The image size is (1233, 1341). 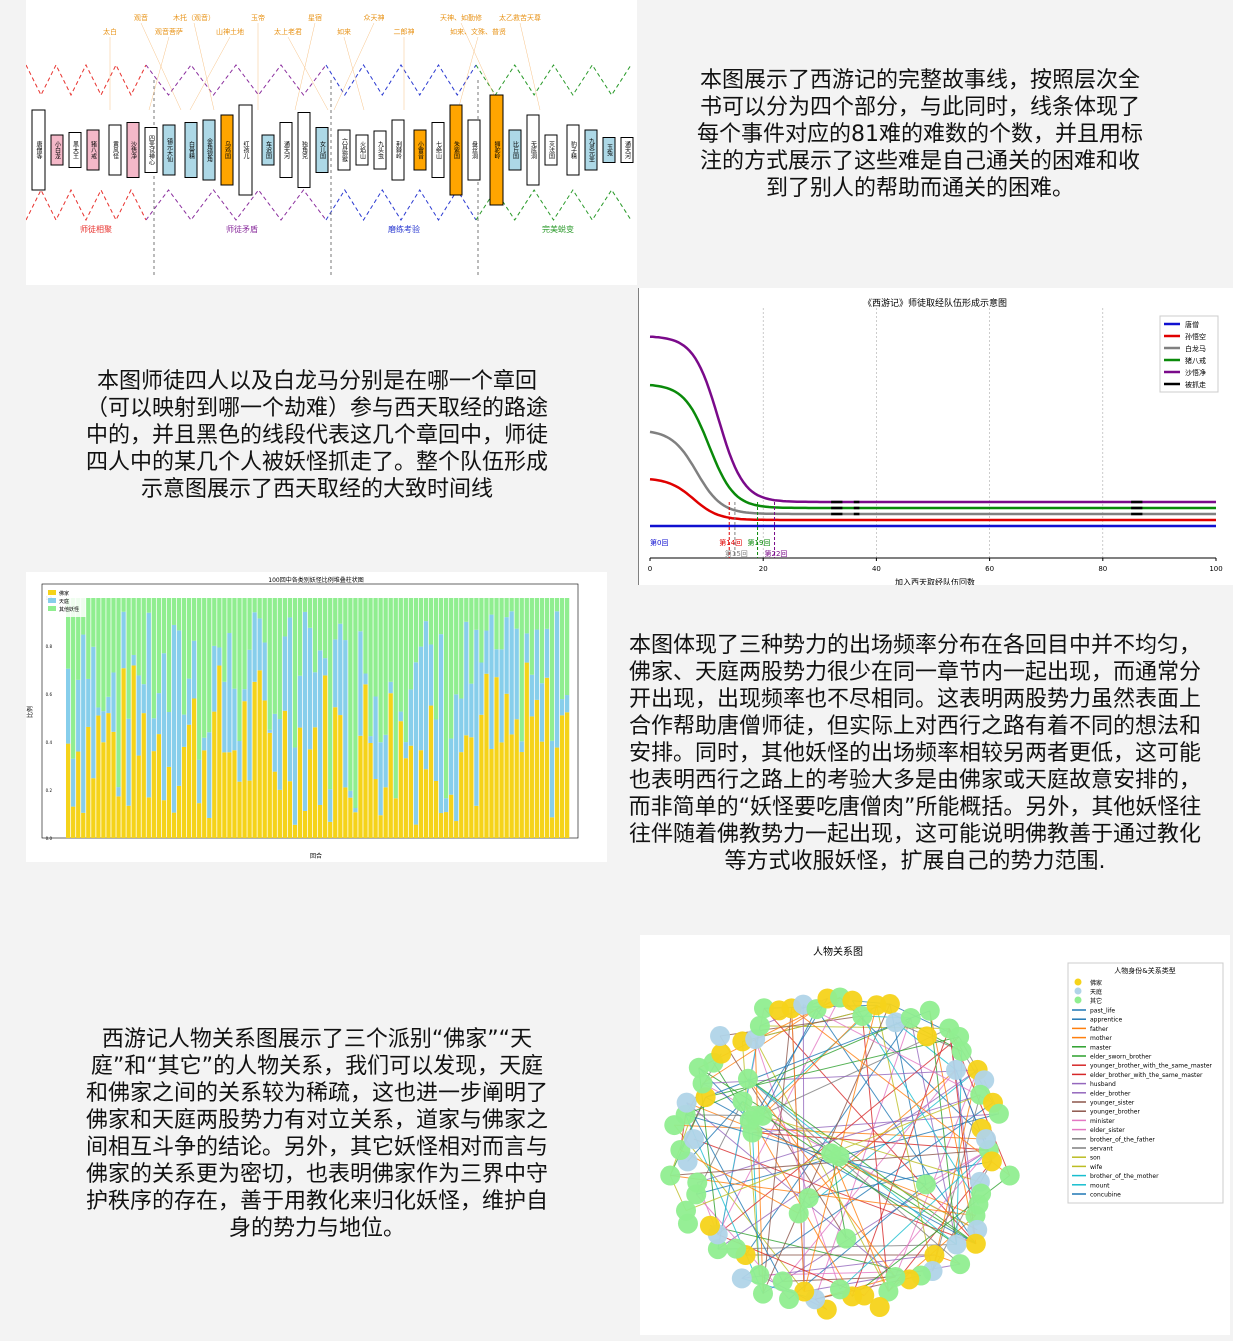 What do you see at coordinates (530, 66) in the screenshot?
I see `top-label-pointer` at bounding box center [530, 66].